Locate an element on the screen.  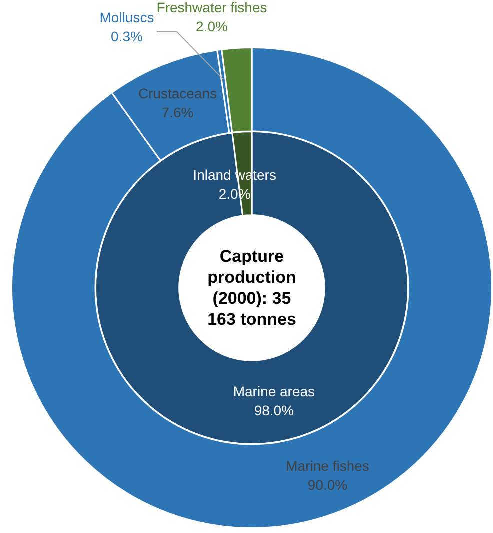
slice-label: Marine areas is located at coordinates (274, 392).